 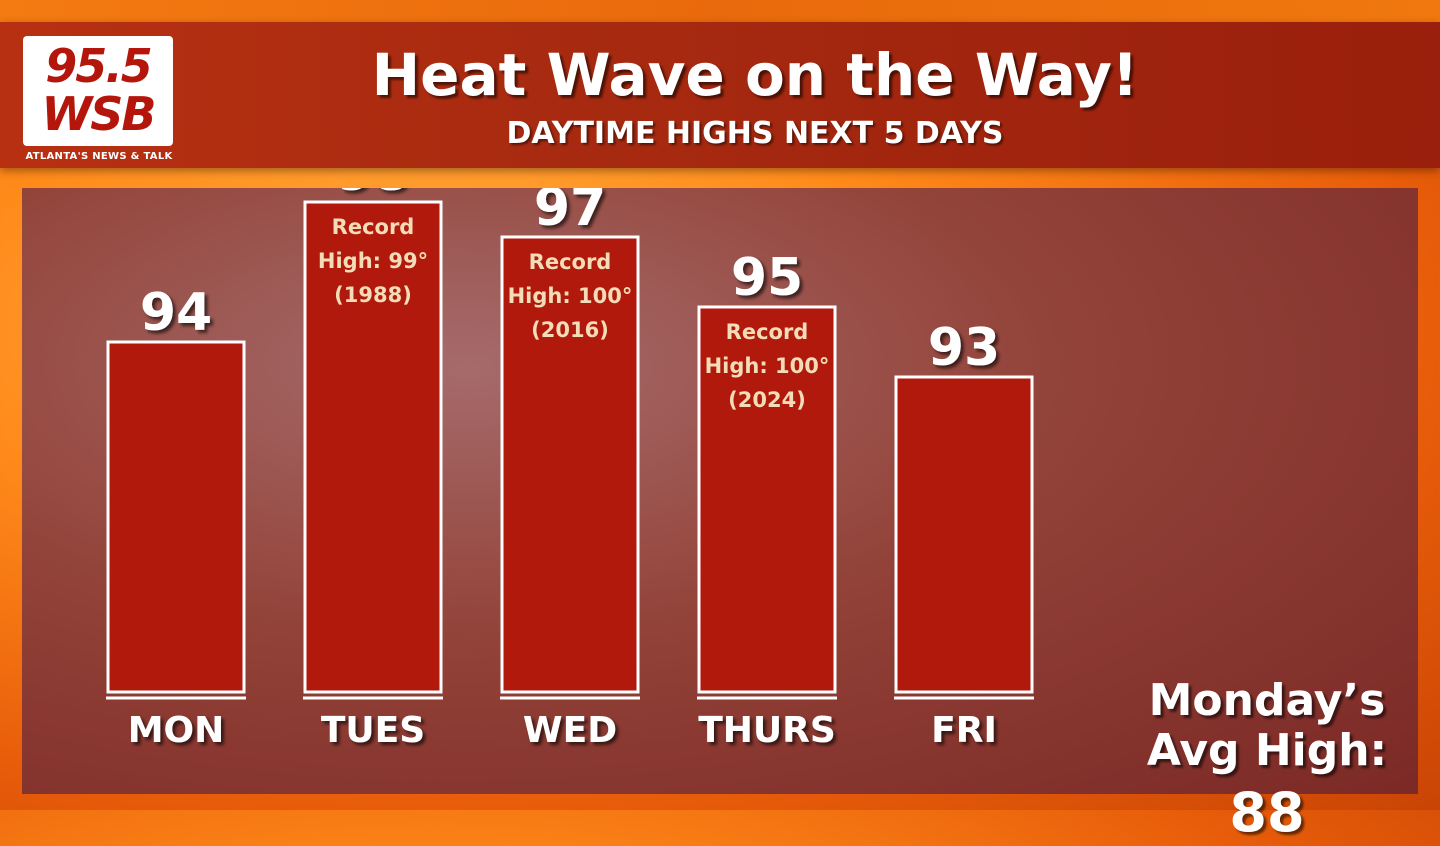 What do you see at coordinates (570, 464) in the screenshot?
I see `bar-wed` at bounding box center [570, 464].